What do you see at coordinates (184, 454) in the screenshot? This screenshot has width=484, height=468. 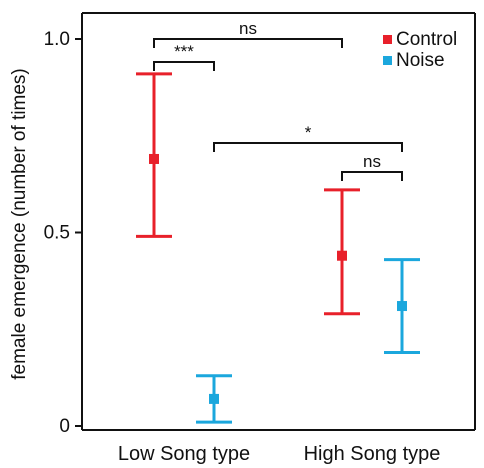 I see `x-tick-label: Low Song type` at bounding box center [184, 454].